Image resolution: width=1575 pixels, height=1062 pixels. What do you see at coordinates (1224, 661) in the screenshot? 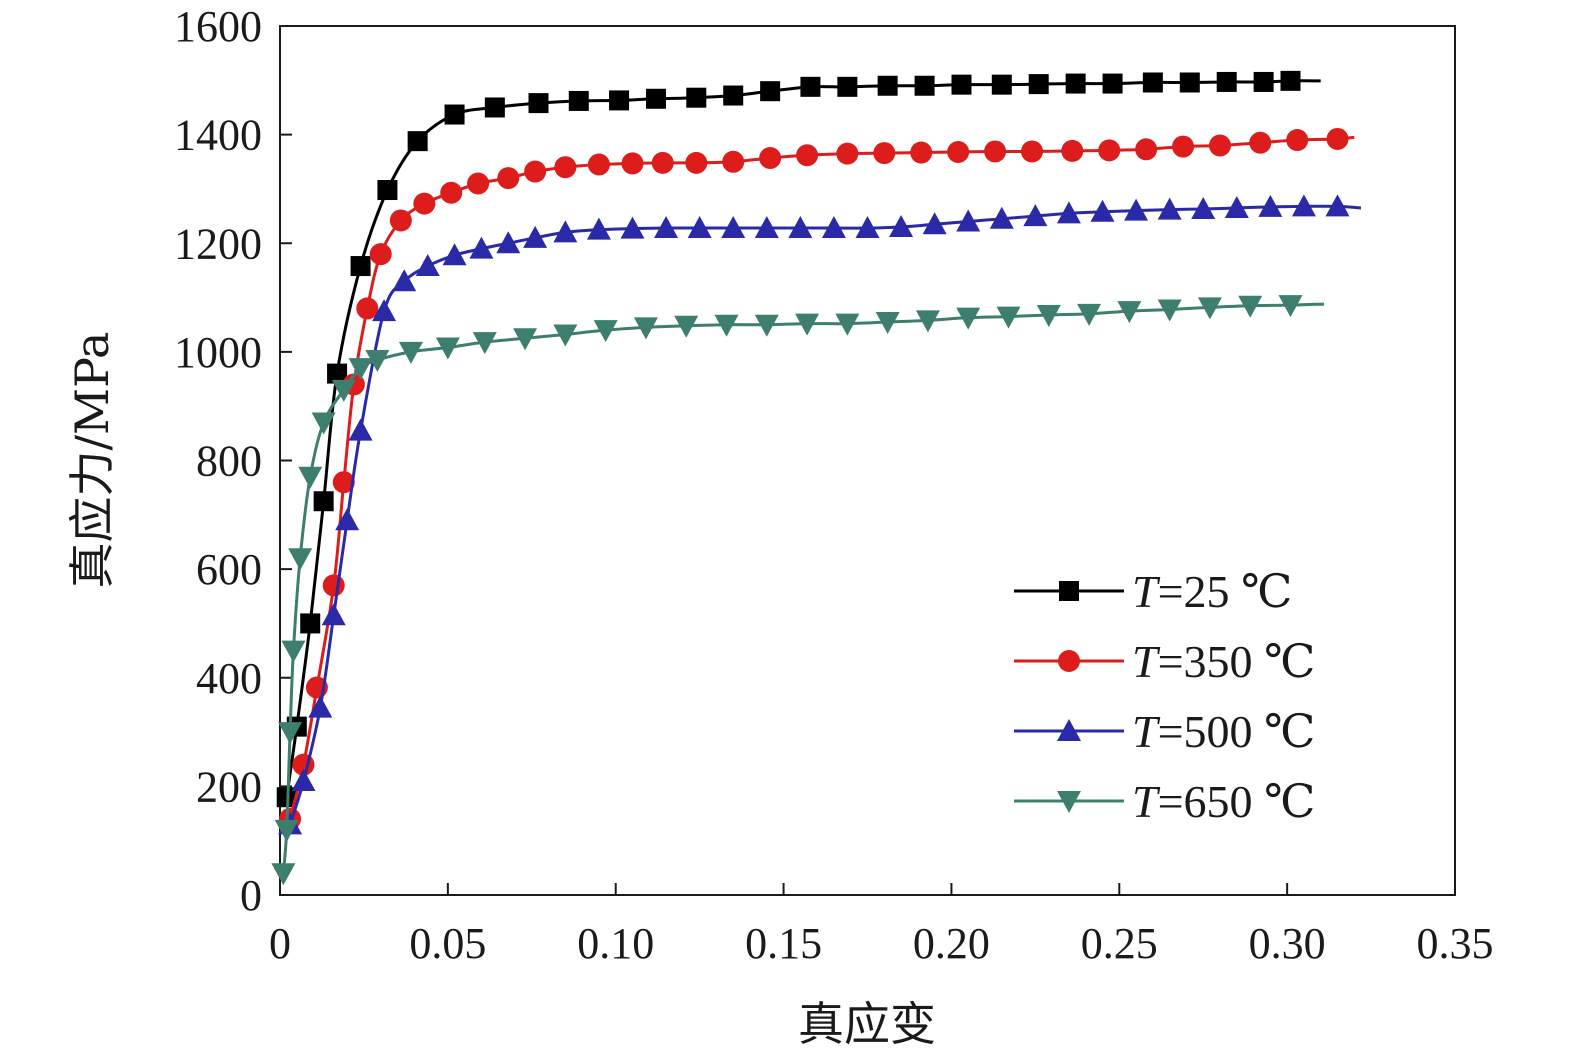
I see `legend-label: T=350 ℃` at bounding box center [1224, 661].